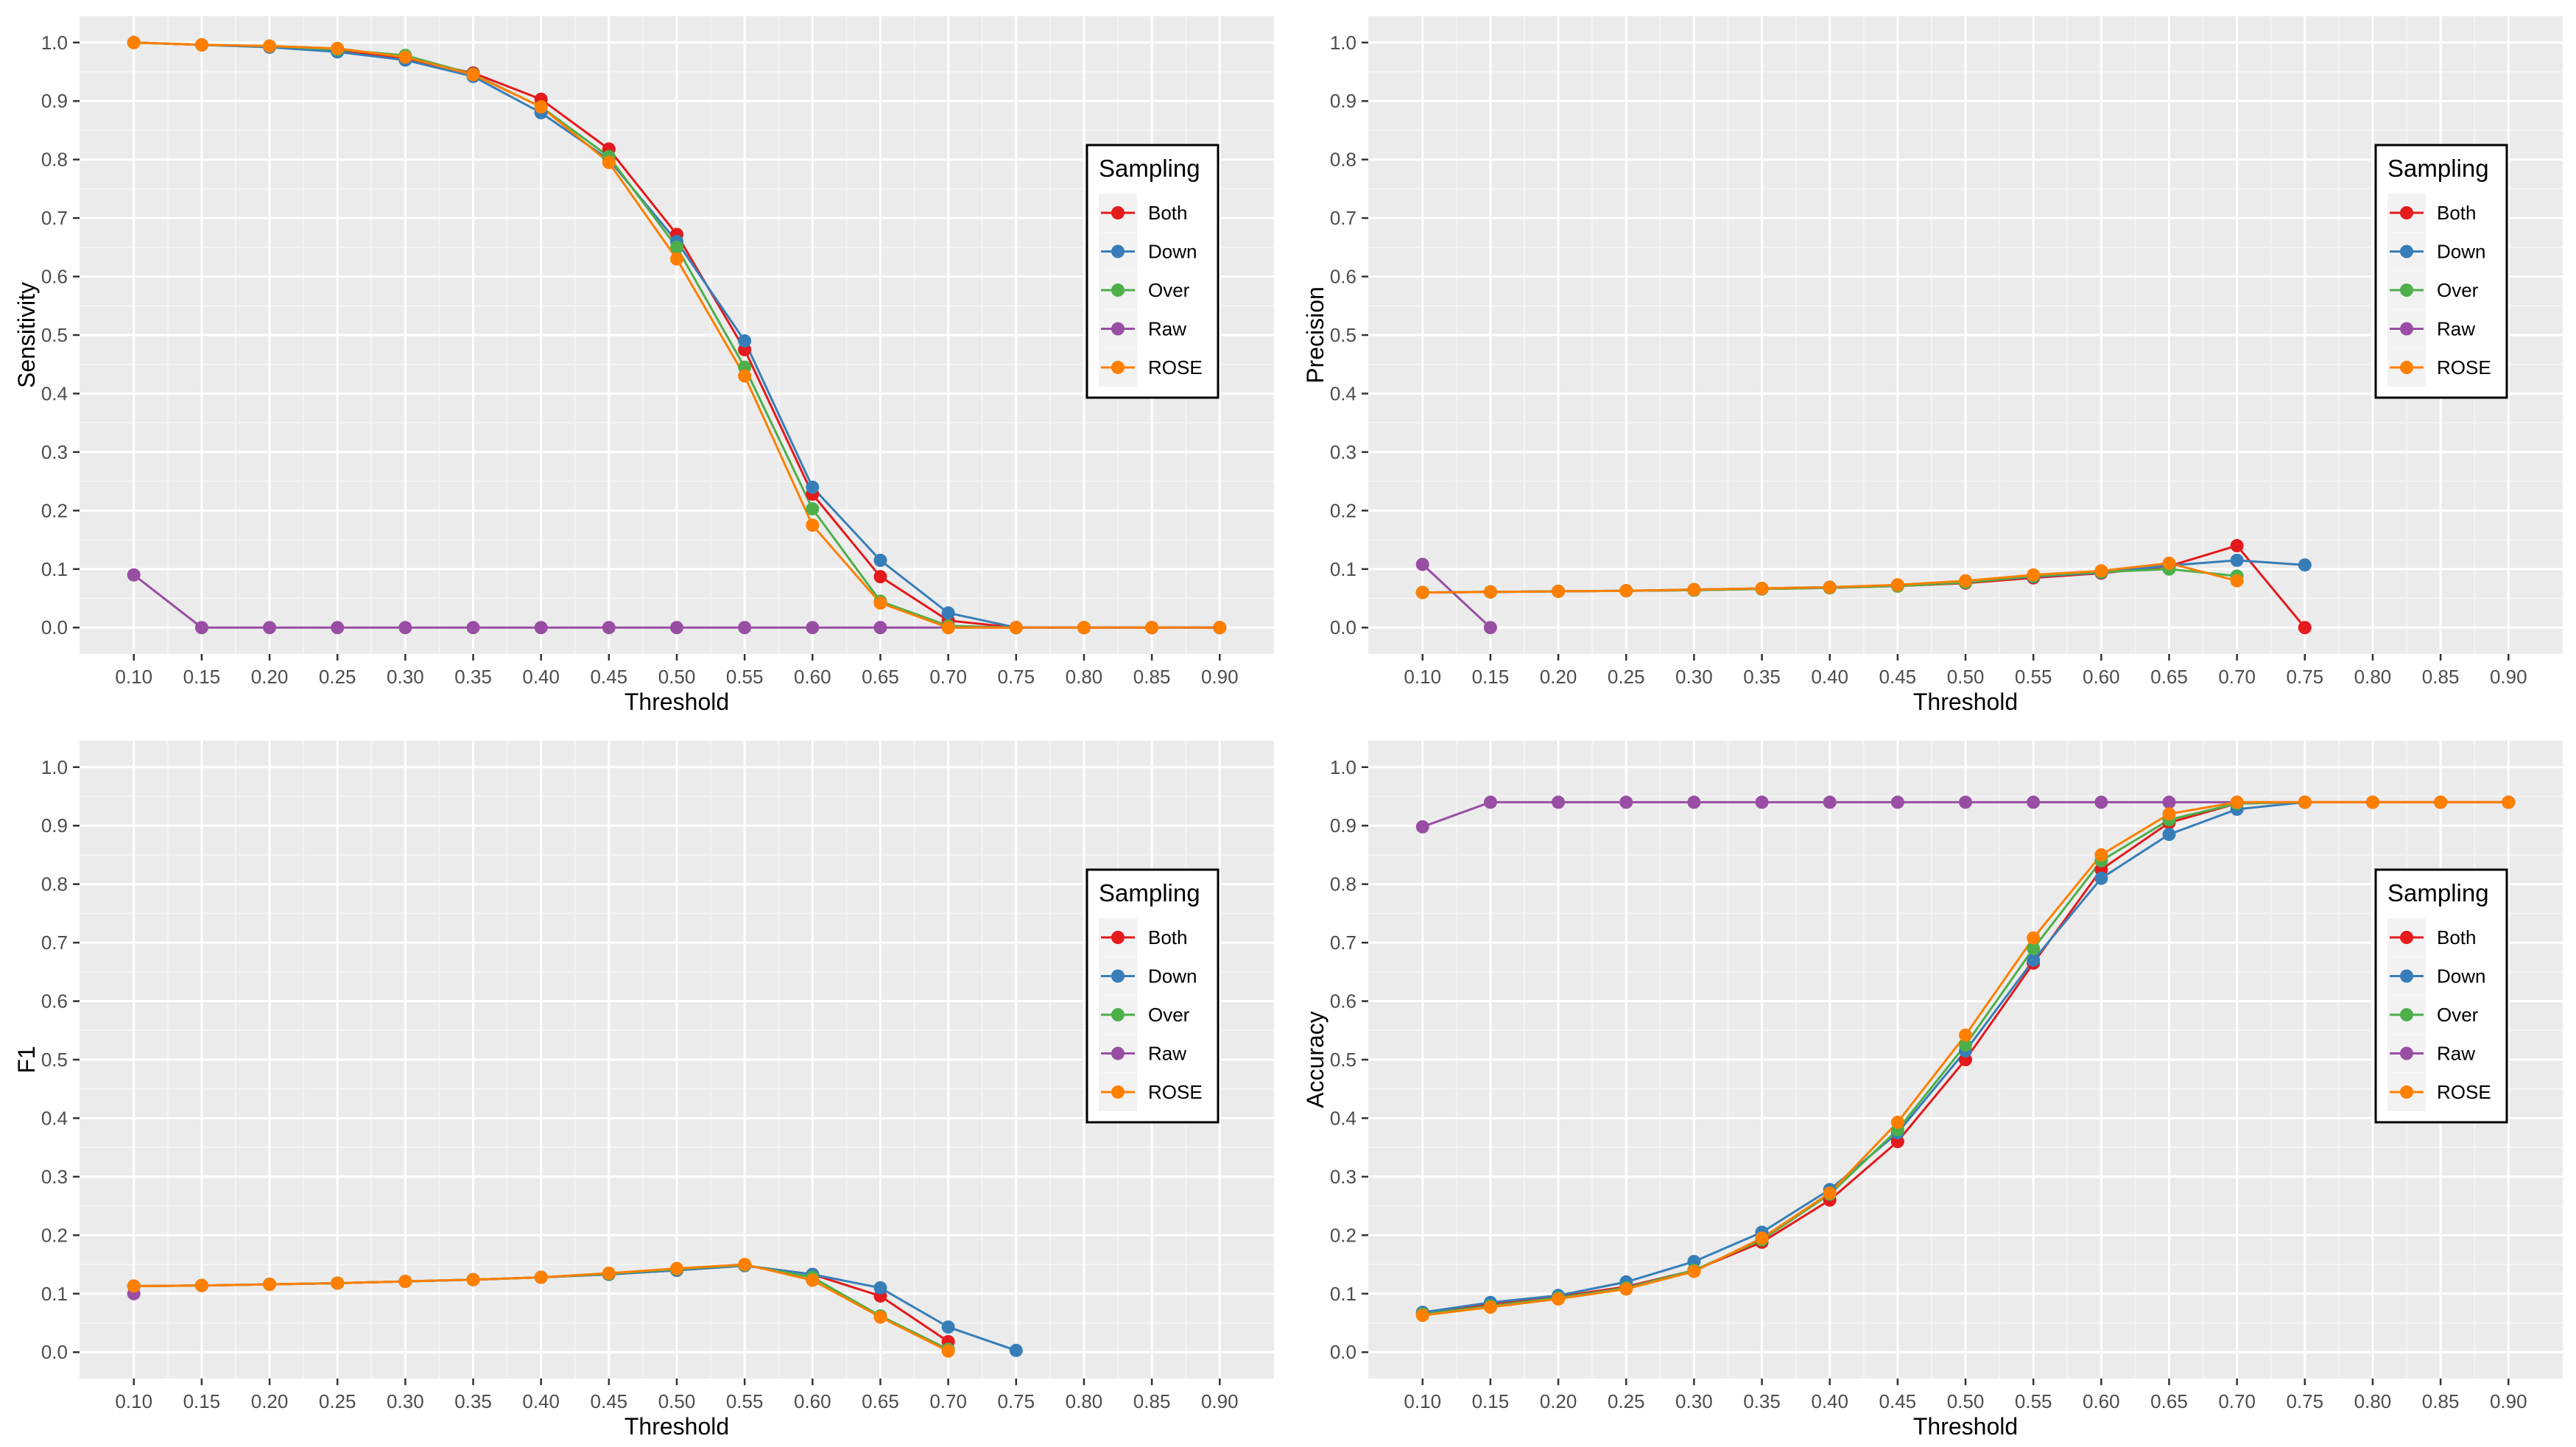 This screenshot has height=1447, width=2576. Describe the element at coordinates (2033, 677) in the screenshot. I see `x-tick-label: 0.55` at that location.